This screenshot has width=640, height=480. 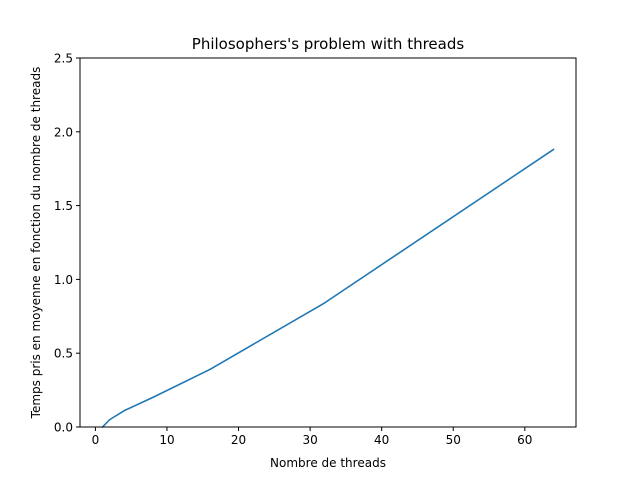 I want to click on y-tick-label: 0.0, so click(x=63, y=428).